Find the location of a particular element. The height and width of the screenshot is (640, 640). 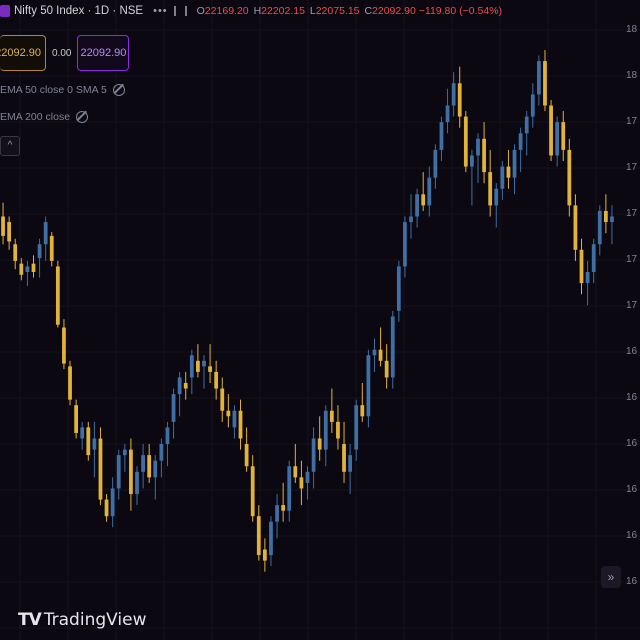

tradingview-logo: TV TradingView is located at coordinates (82, 620).